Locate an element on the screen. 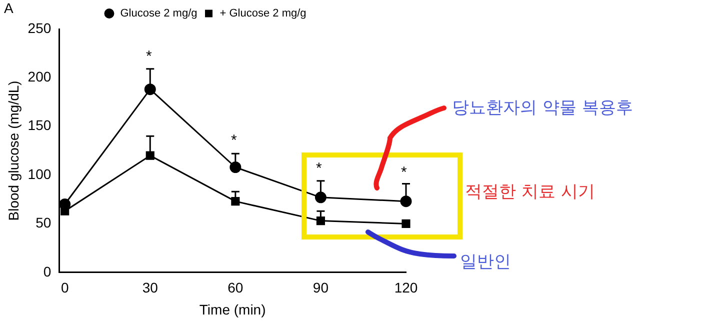  x-tick-label: 60 is located at coordinates (236, 288).